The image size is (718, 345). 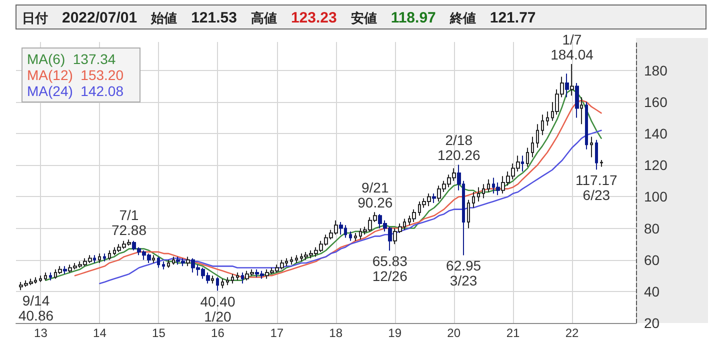 What do you see at coordinates (656, 70) in the screenshot?
I see `y-tick-label: 180` at bounding box center [656, 70].